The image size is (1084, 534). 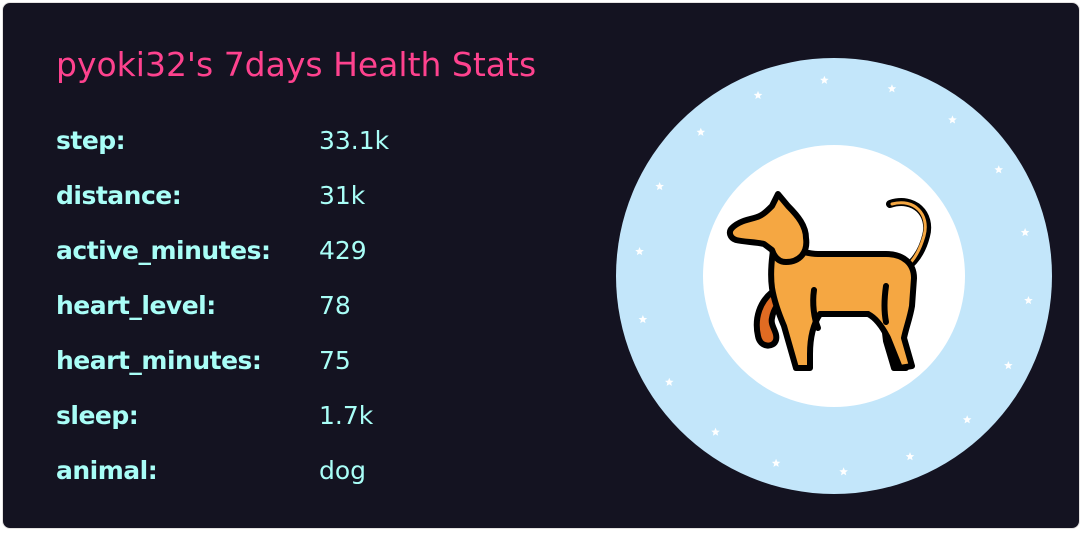 What do you see at coordinates (354, 140) in the screenshot?
I see `stat-value: 33.1k` at bounding box center [354, 140].